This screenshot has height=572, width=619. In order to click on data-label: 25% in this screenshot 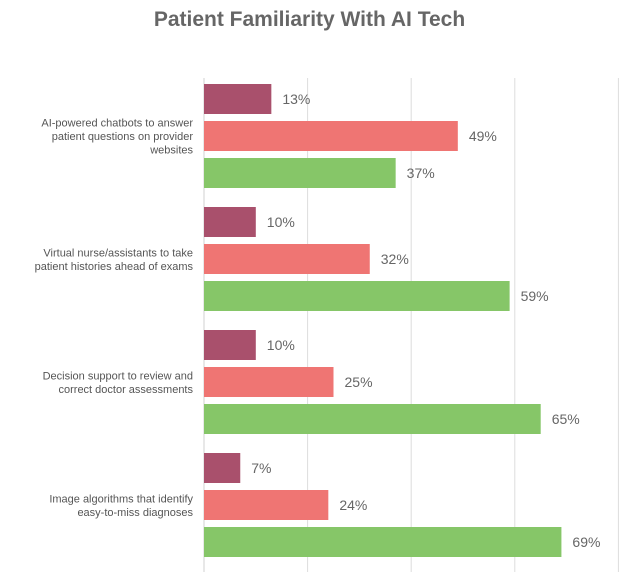, I will do `click(359, 382)`.